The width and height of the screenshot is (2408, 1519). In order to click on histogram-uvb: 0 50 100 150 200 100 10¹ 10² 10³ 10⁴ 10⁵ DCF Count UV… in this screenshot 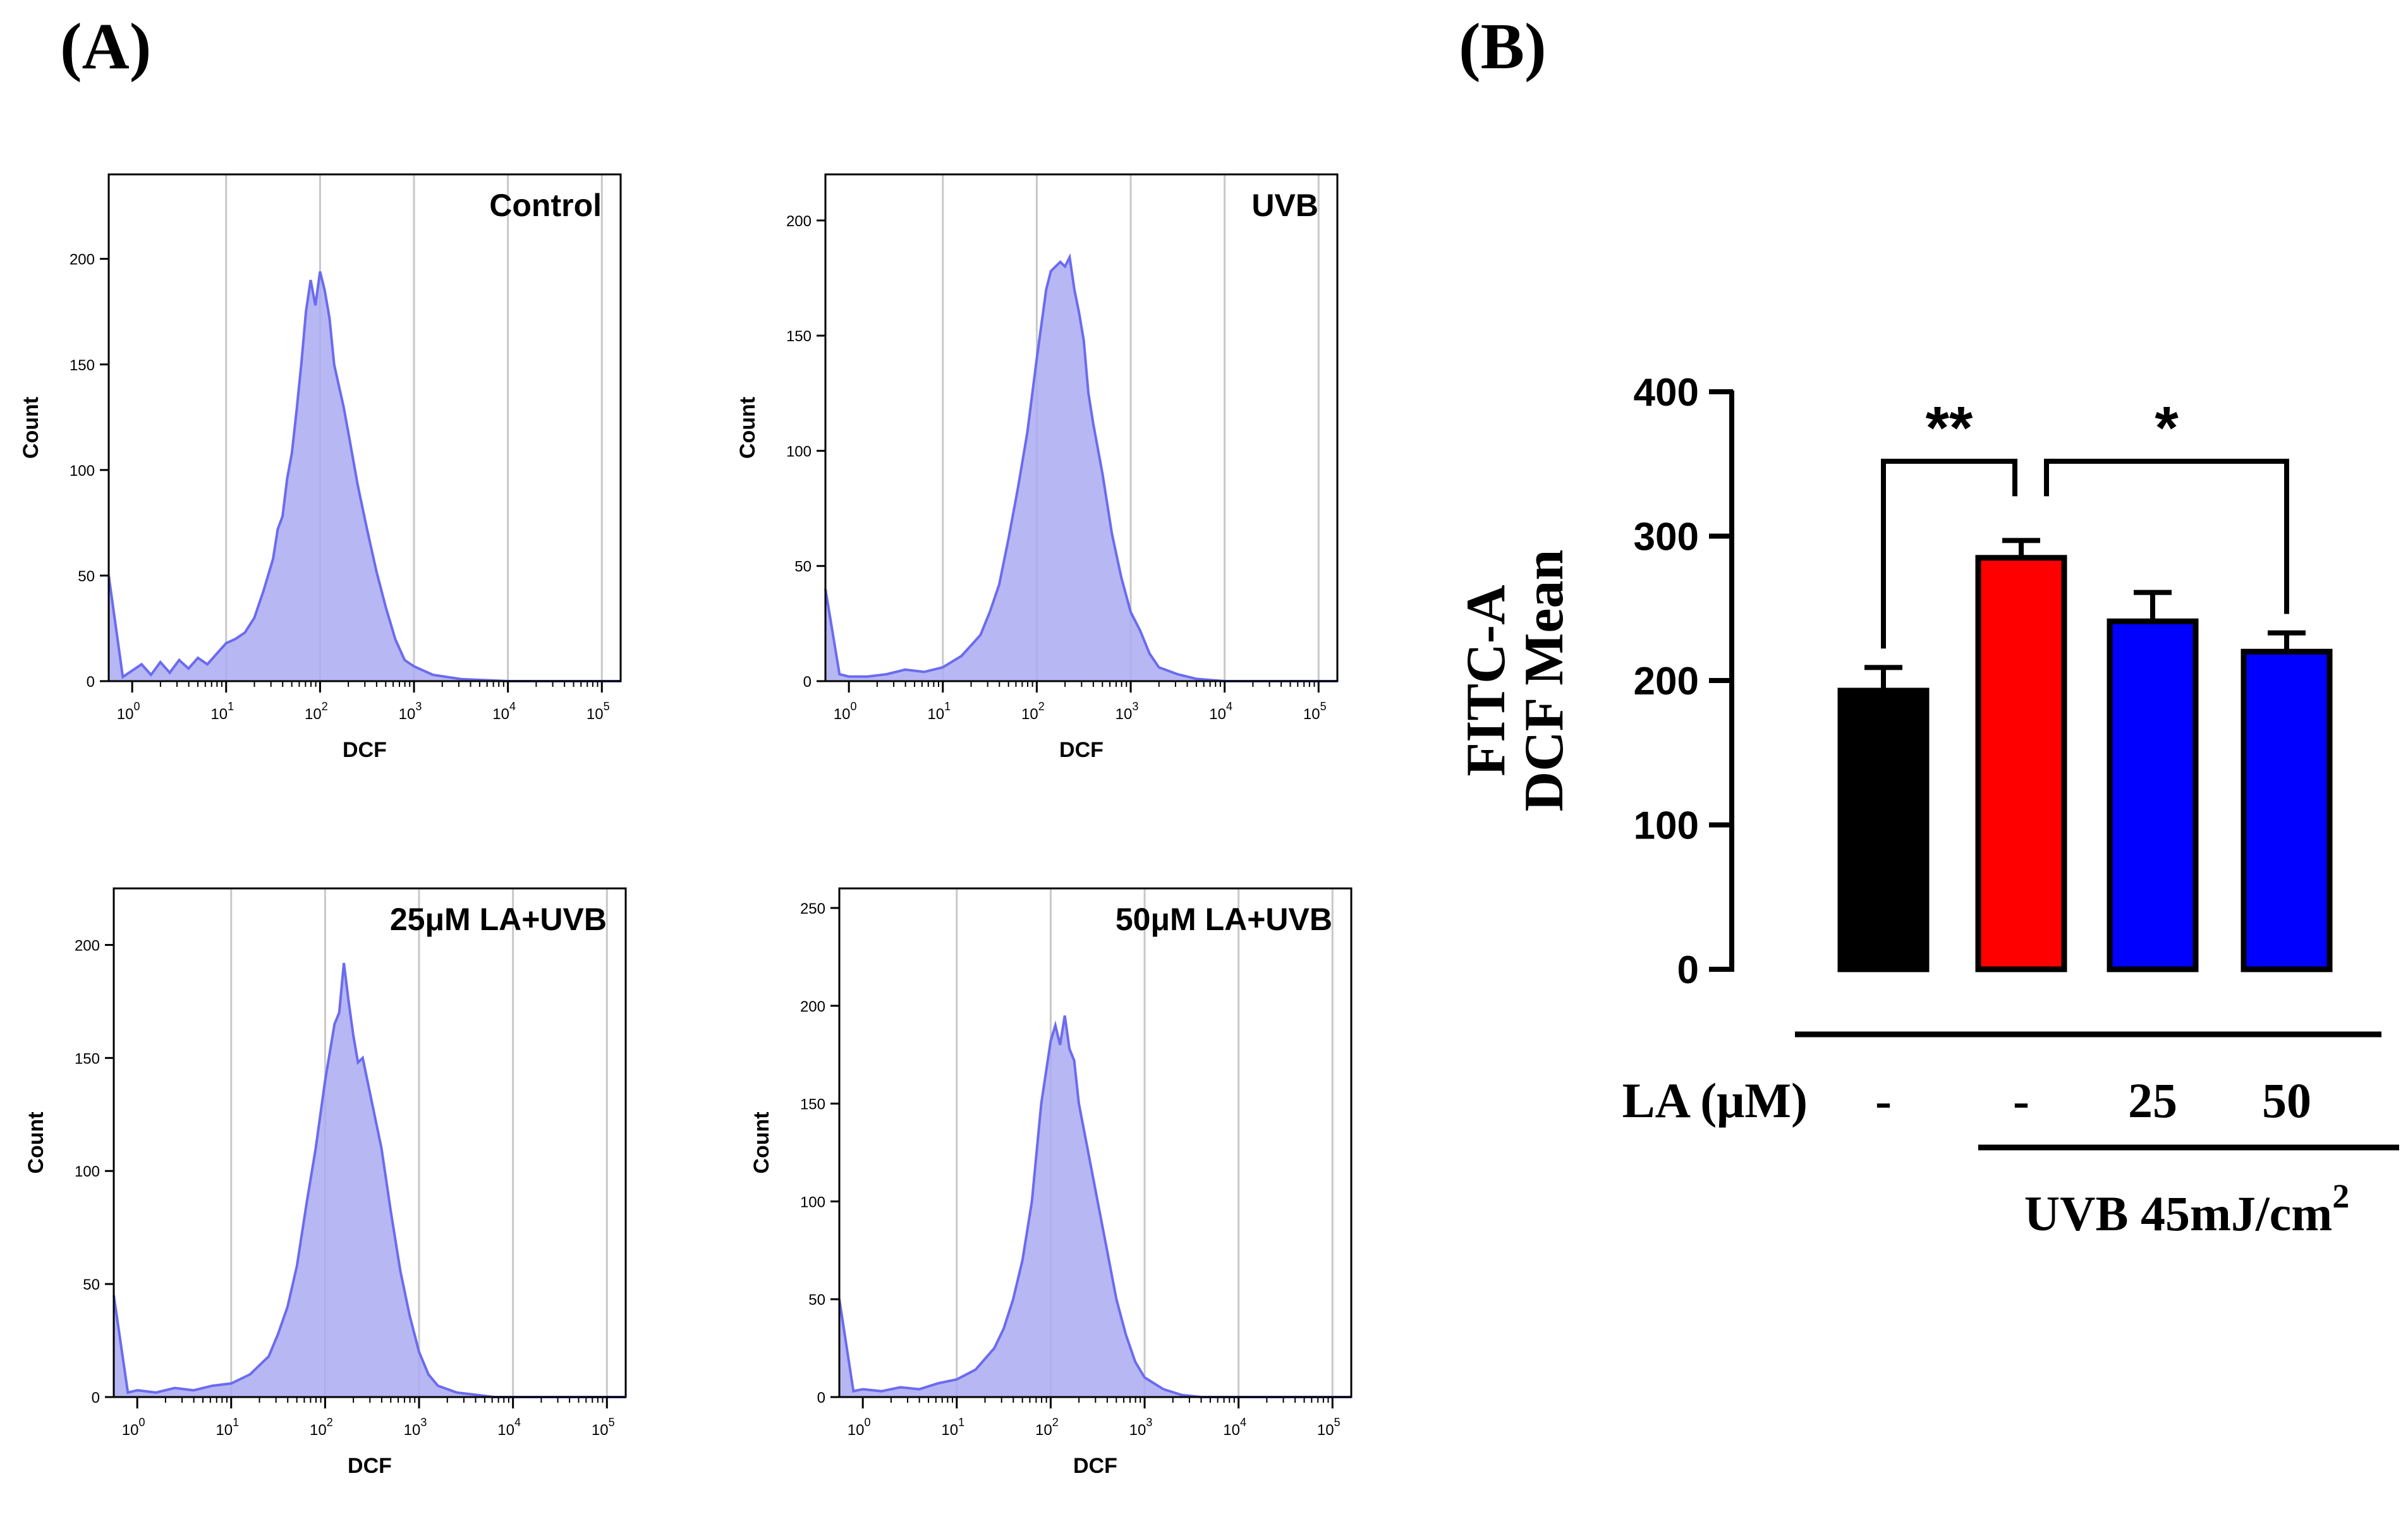, I will do `click(1037, 467)`.